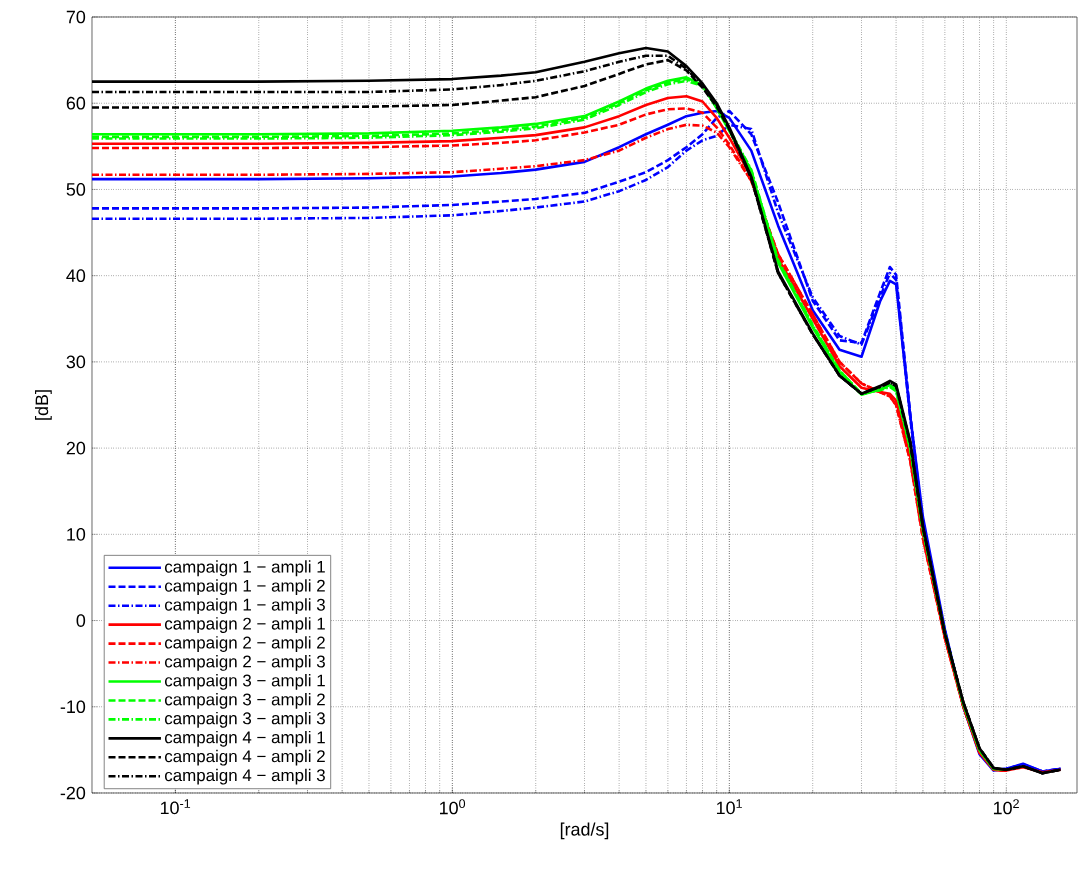 The image size is (1081, 871). What do you see at coordinates (244, 644) in the screenshot?
I see `legend-label: campaign 2 − ampli 2` at bounding box center [244, 644].